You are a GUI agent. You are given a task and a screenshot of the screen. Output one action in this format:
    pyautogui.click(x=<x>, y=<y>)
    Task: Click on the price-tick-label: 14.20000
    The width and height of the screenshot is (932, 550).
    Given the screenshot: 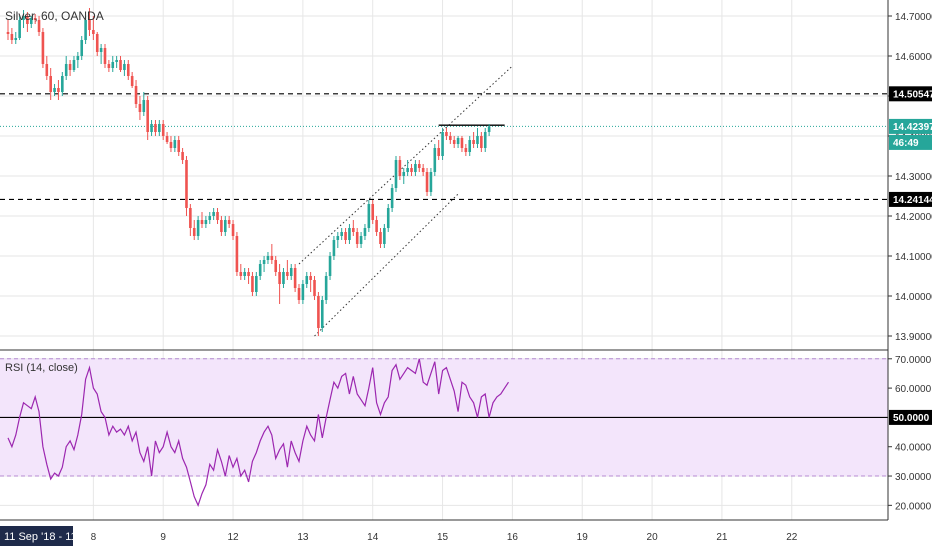 What is the action you would take?
    pyautogui.click(x=913, y=217)
    